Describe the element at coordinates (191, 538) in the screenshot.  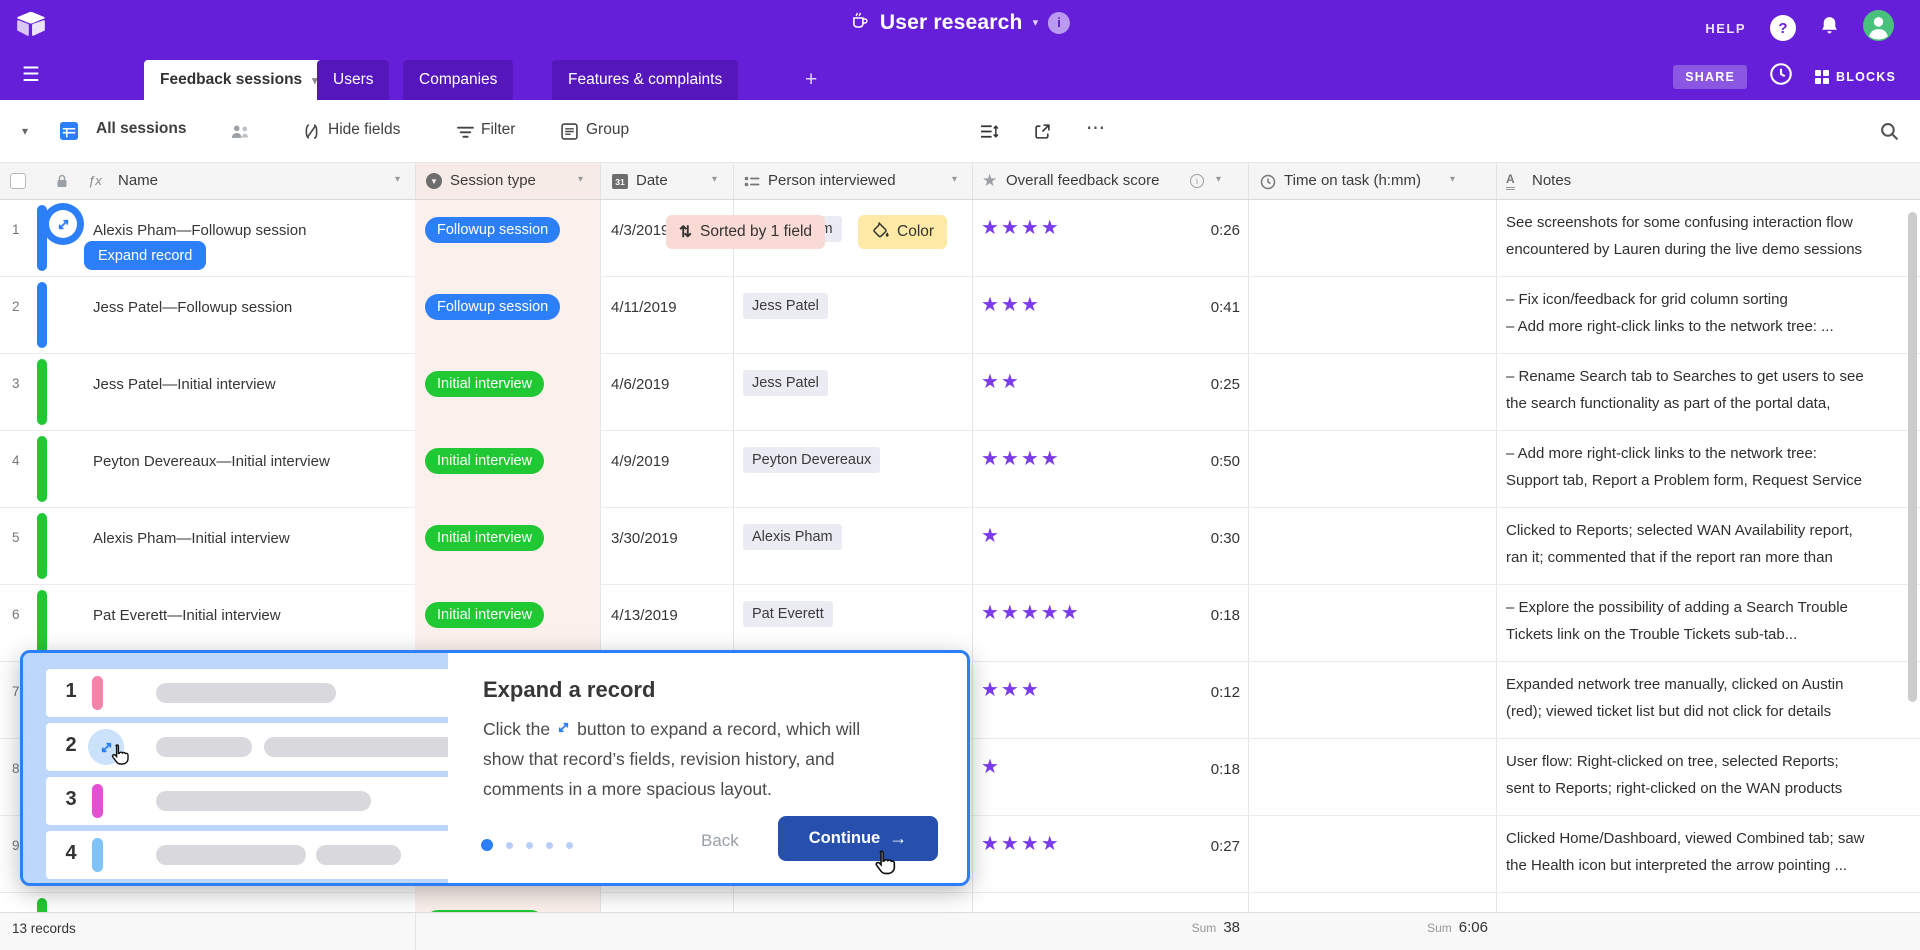
I see `cell-name: Alexis Pham—Initial interview` at that location.